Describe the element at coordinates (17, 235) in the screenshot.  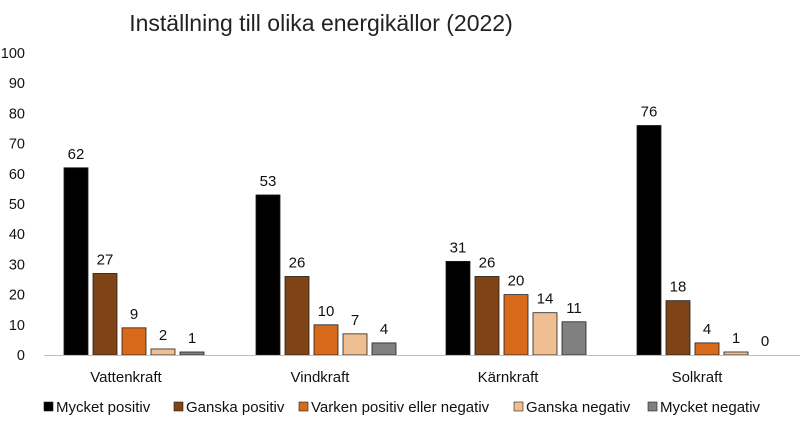
I see `y-tick-label: 40` at that location.